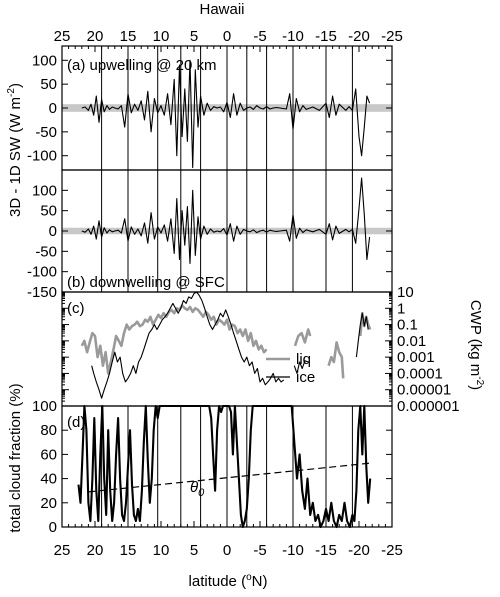 The height and width of the screenshot is (597, 500). What do you see at coordinates (128, 550) in the screenshot?
I see `bottom-tick-label-2: 15` at bounding box center [128, 550].